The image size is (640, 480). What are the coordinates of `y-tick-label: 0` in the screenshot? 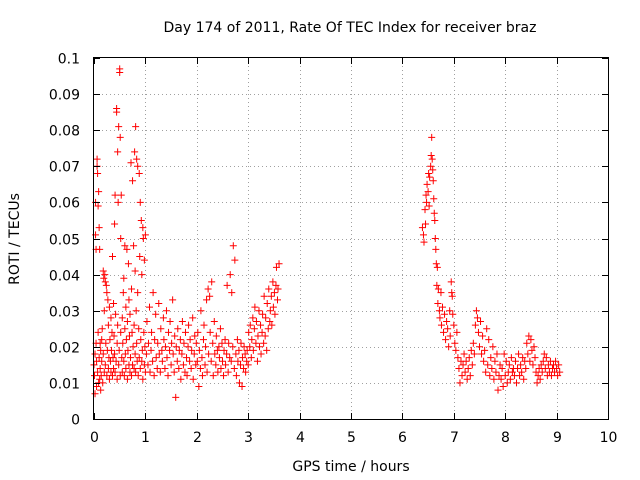 It's located at (75, 421).